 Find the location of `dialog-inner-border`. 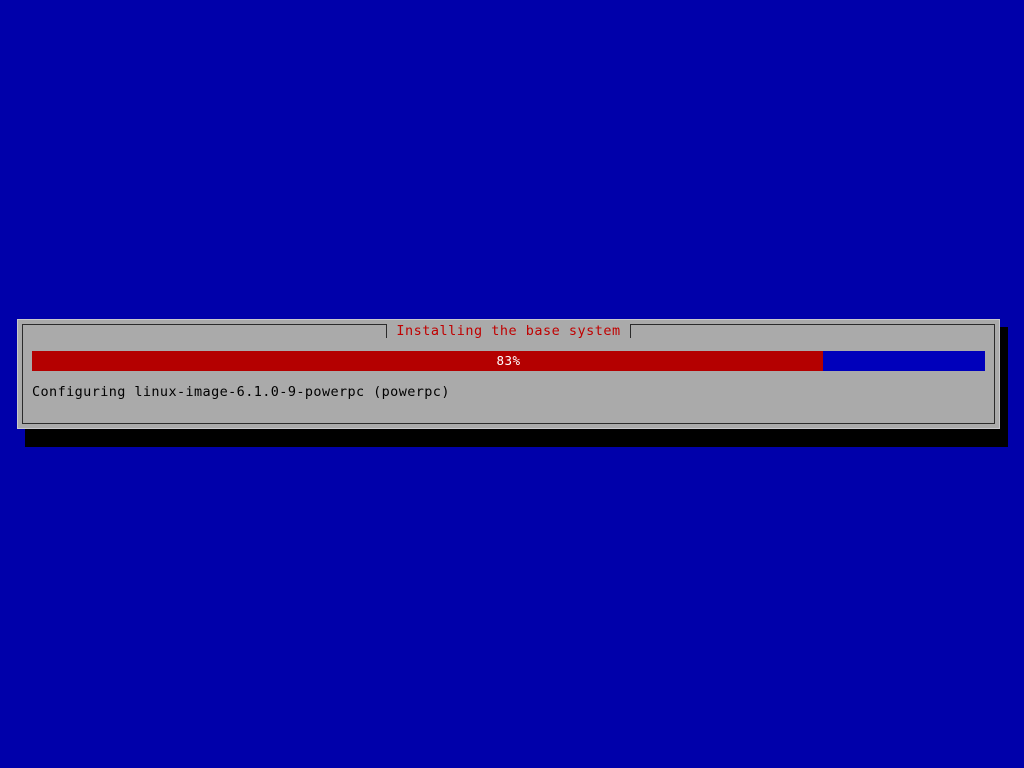

dialog-inner-border is located at coordinates (508, 374).